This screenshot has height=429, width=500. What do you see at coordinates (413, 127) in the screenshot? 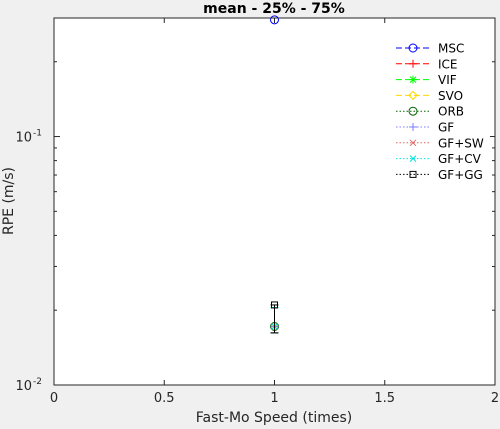
I see `legend-marker-gf` at bounding box center [413, 127].